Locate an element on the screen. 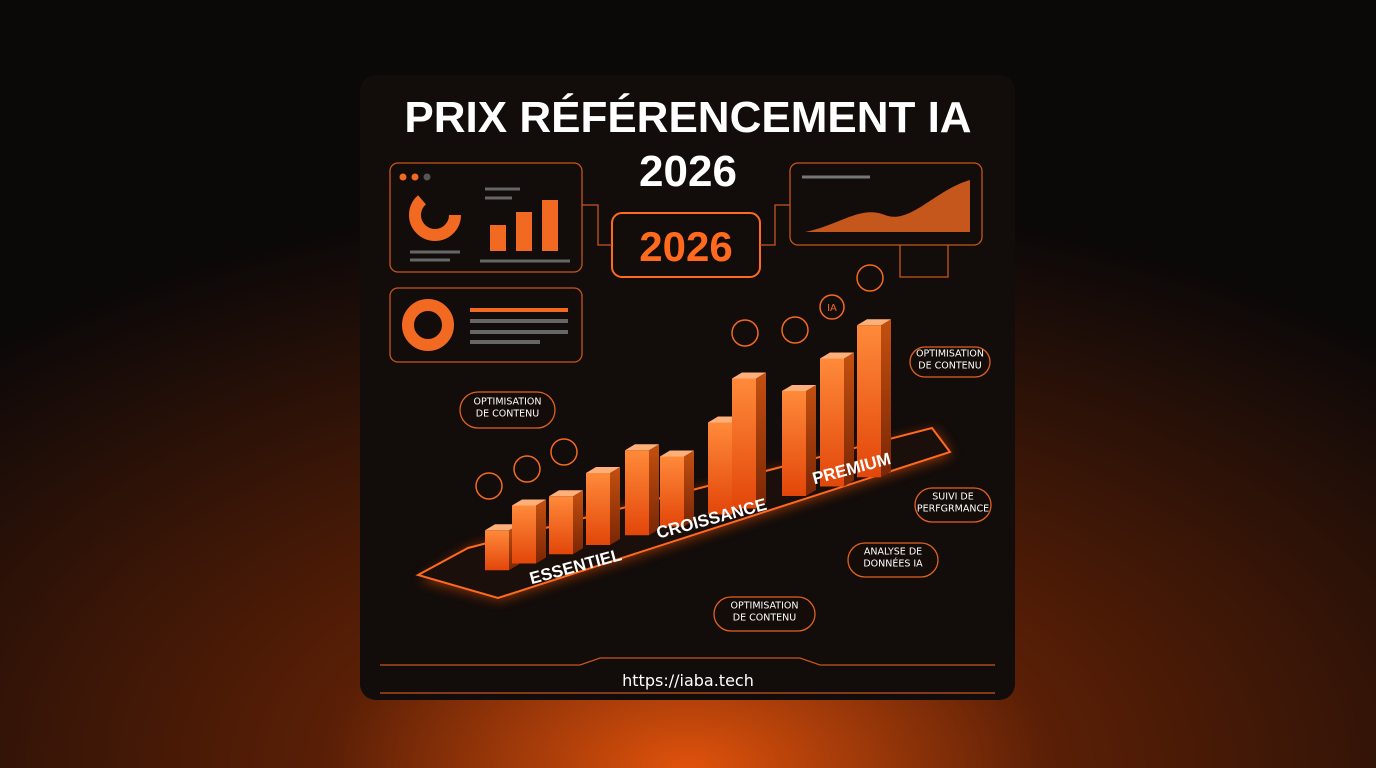 This screenshot has width=1376, height=768. callout-text: PERFGRMANCE is located at coordinates (953, 509).